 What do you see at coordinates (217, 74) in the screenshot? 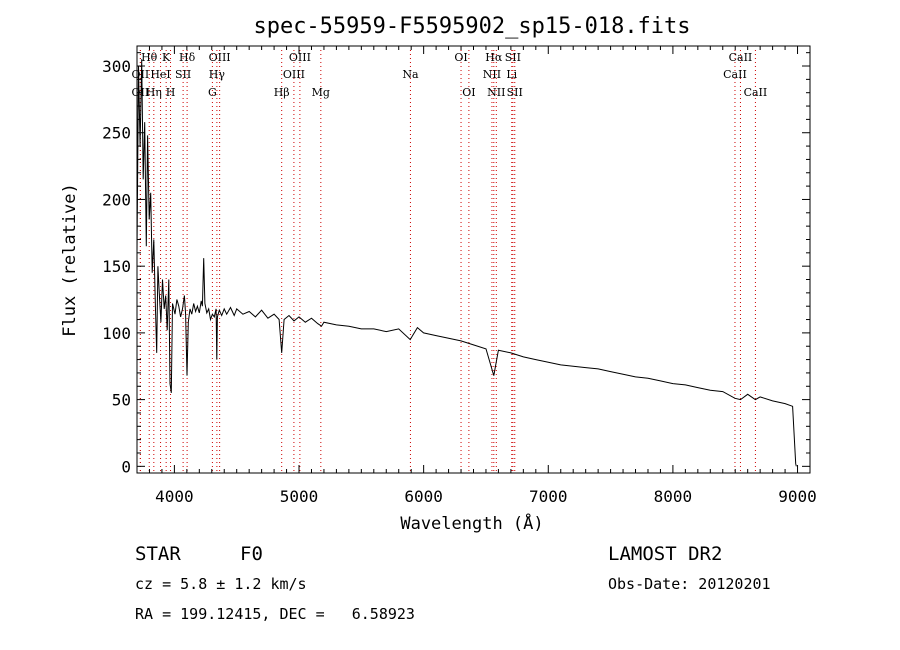
I see `line-label-10: Hγ` at bounding box center [217, 74].